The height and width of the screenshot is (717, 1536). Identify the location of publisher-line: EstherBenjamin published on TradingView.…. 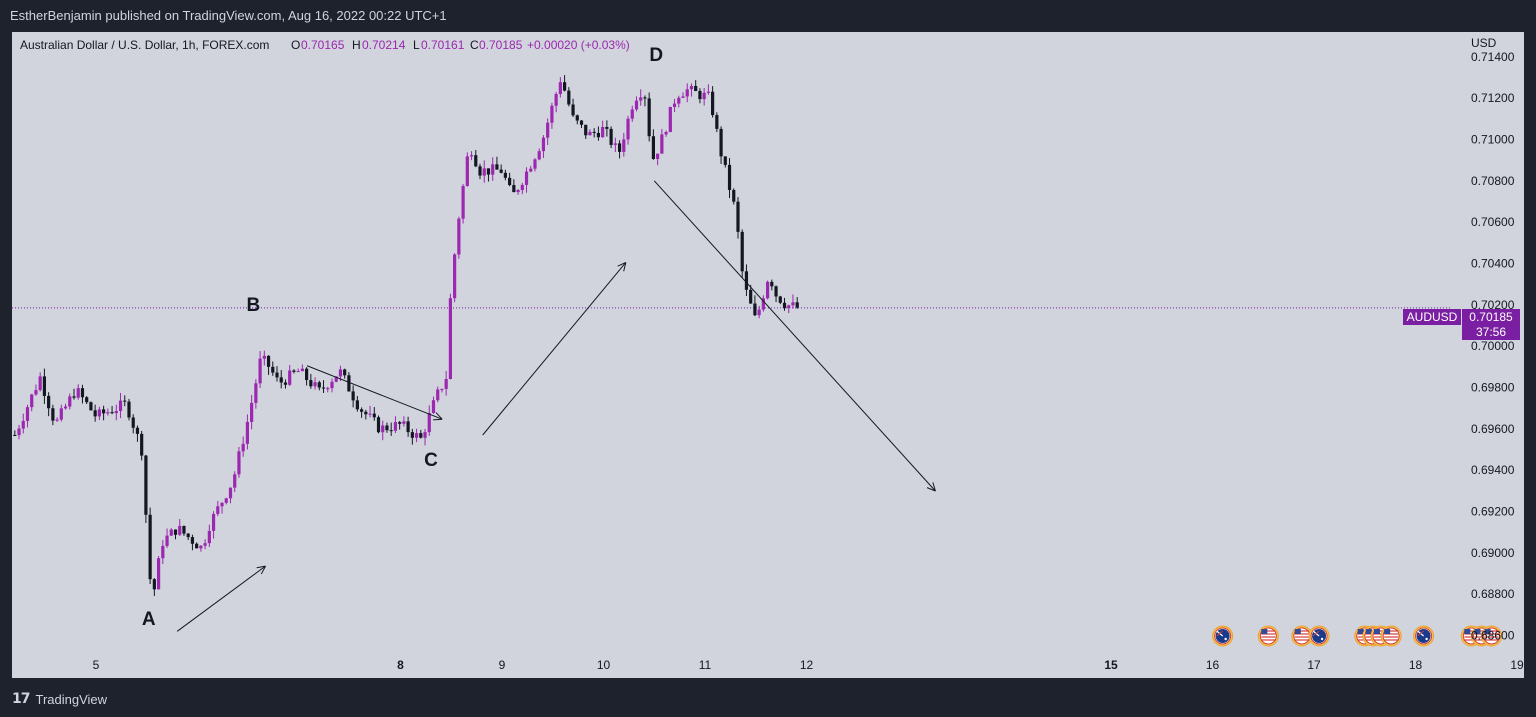
(228, 15).